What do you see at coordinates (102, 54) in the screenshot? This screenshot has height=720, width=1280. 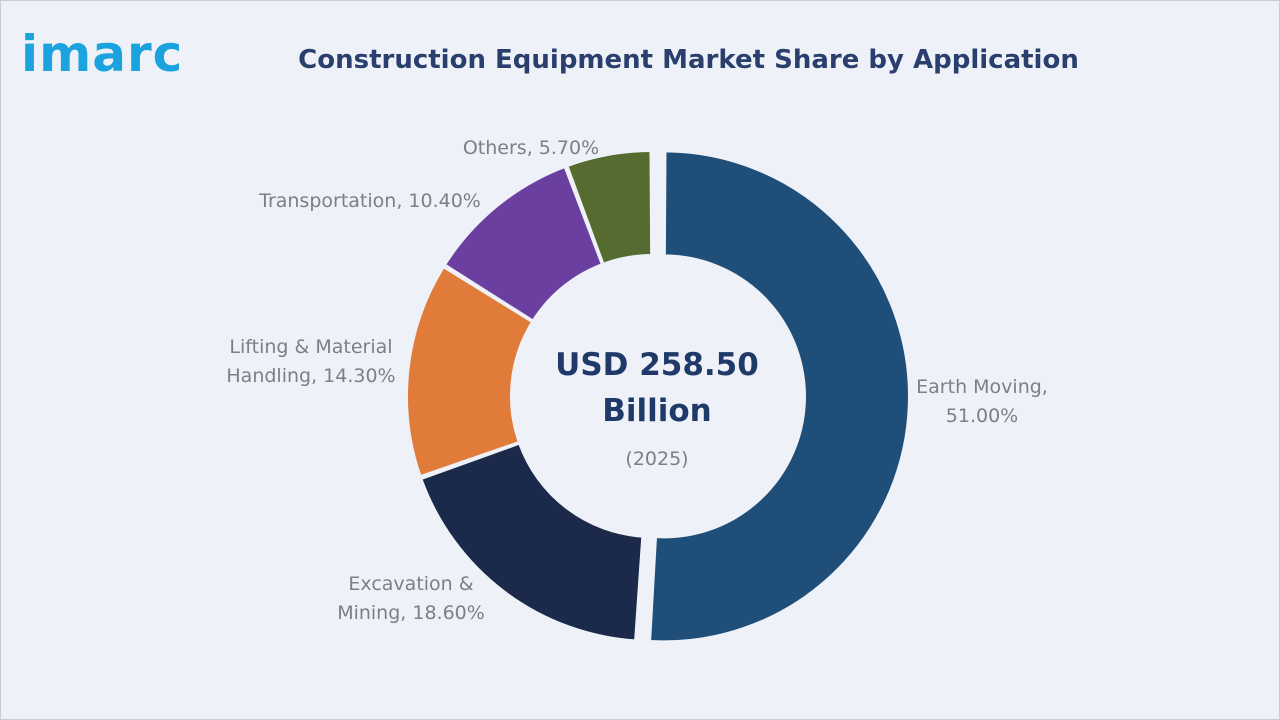 I see `imarc-logo: imarc` at bounding box center [102, 54].